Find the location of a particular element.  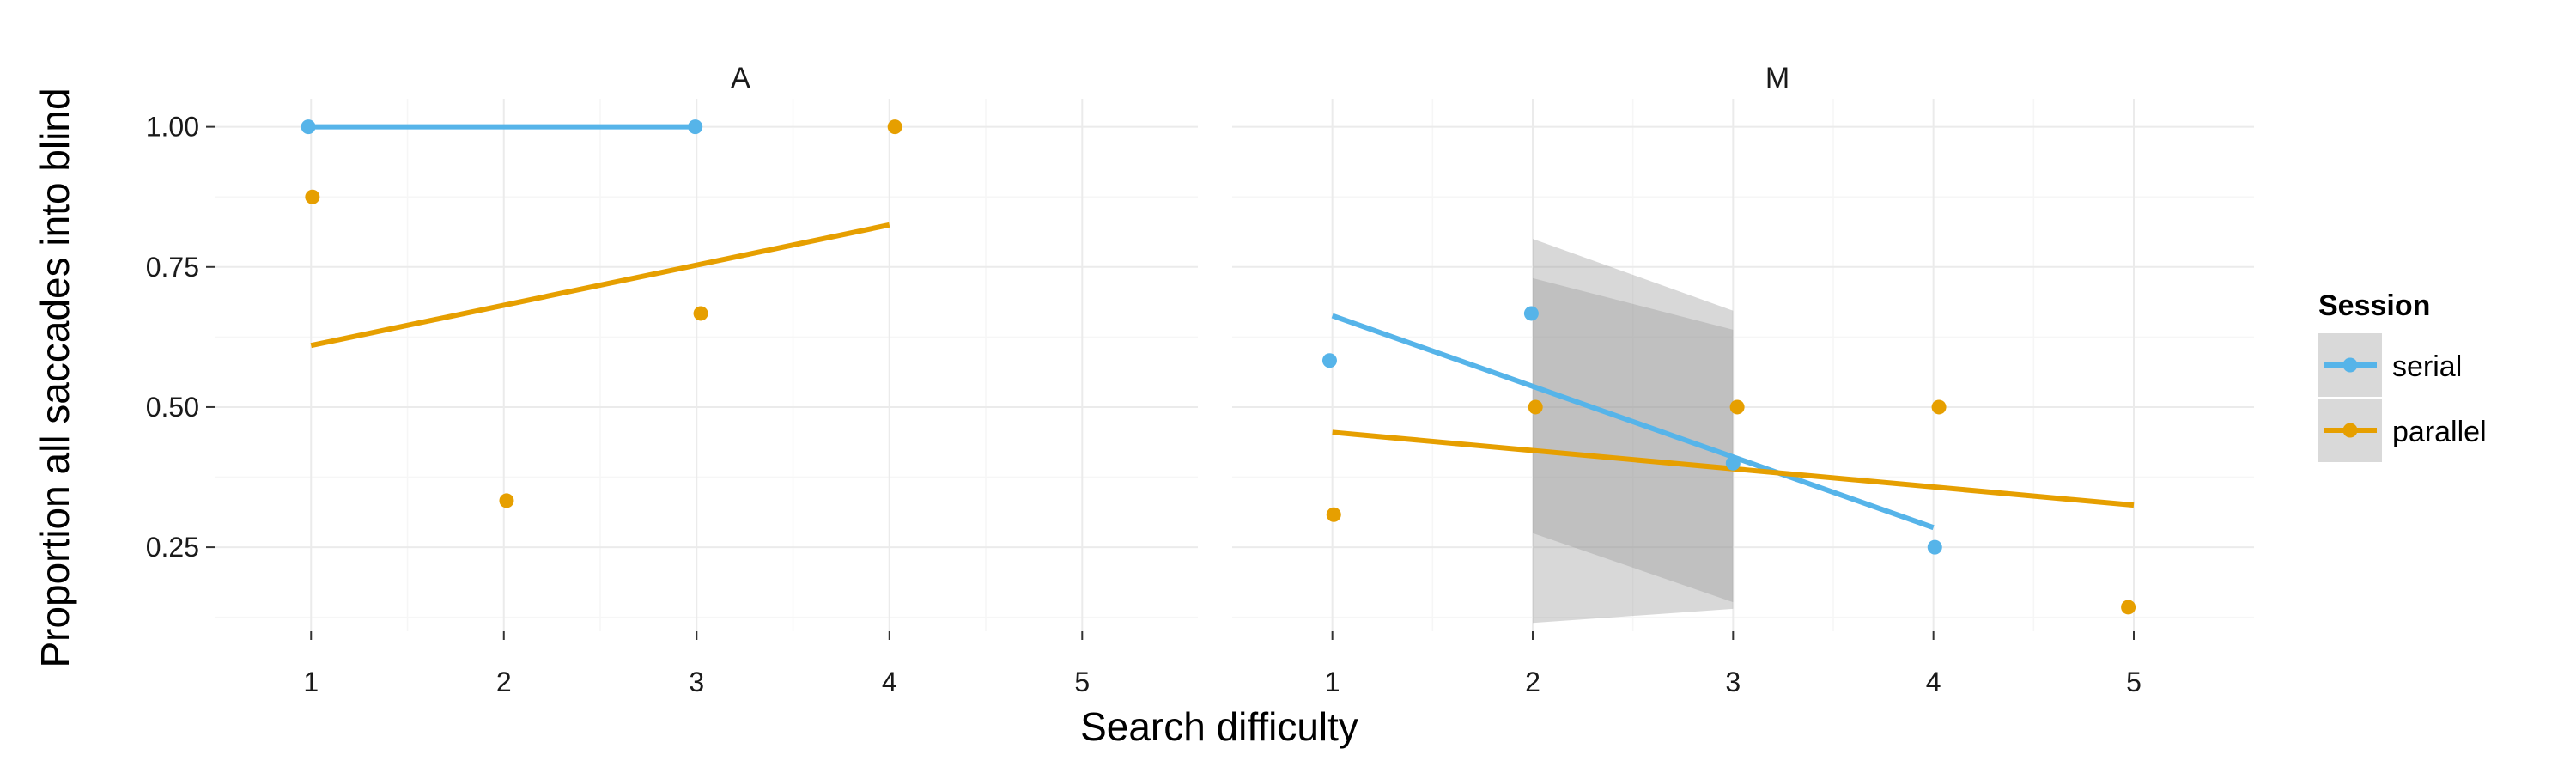

legend-point-serial is located at coordinates (2350, 365).